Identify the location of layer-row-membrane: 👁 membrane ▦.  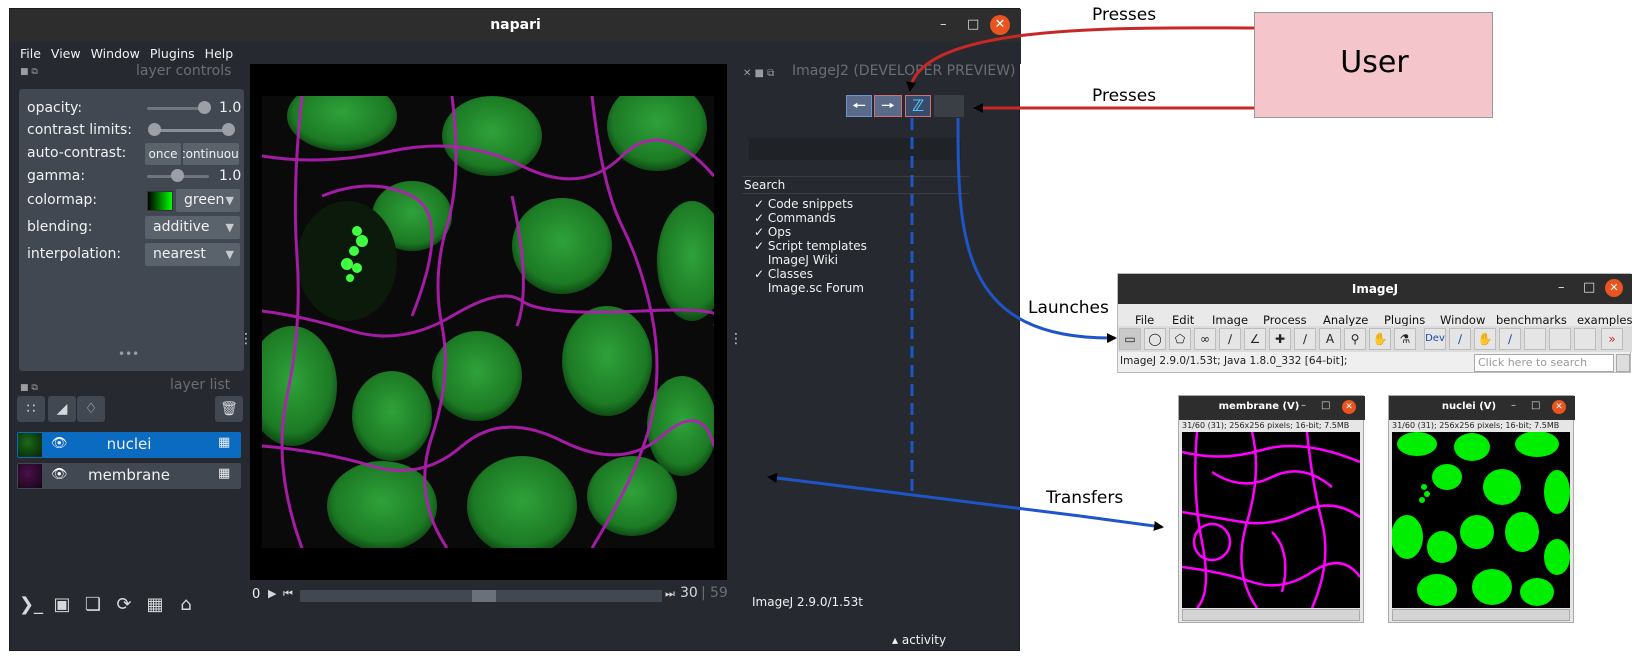
(129, 476).